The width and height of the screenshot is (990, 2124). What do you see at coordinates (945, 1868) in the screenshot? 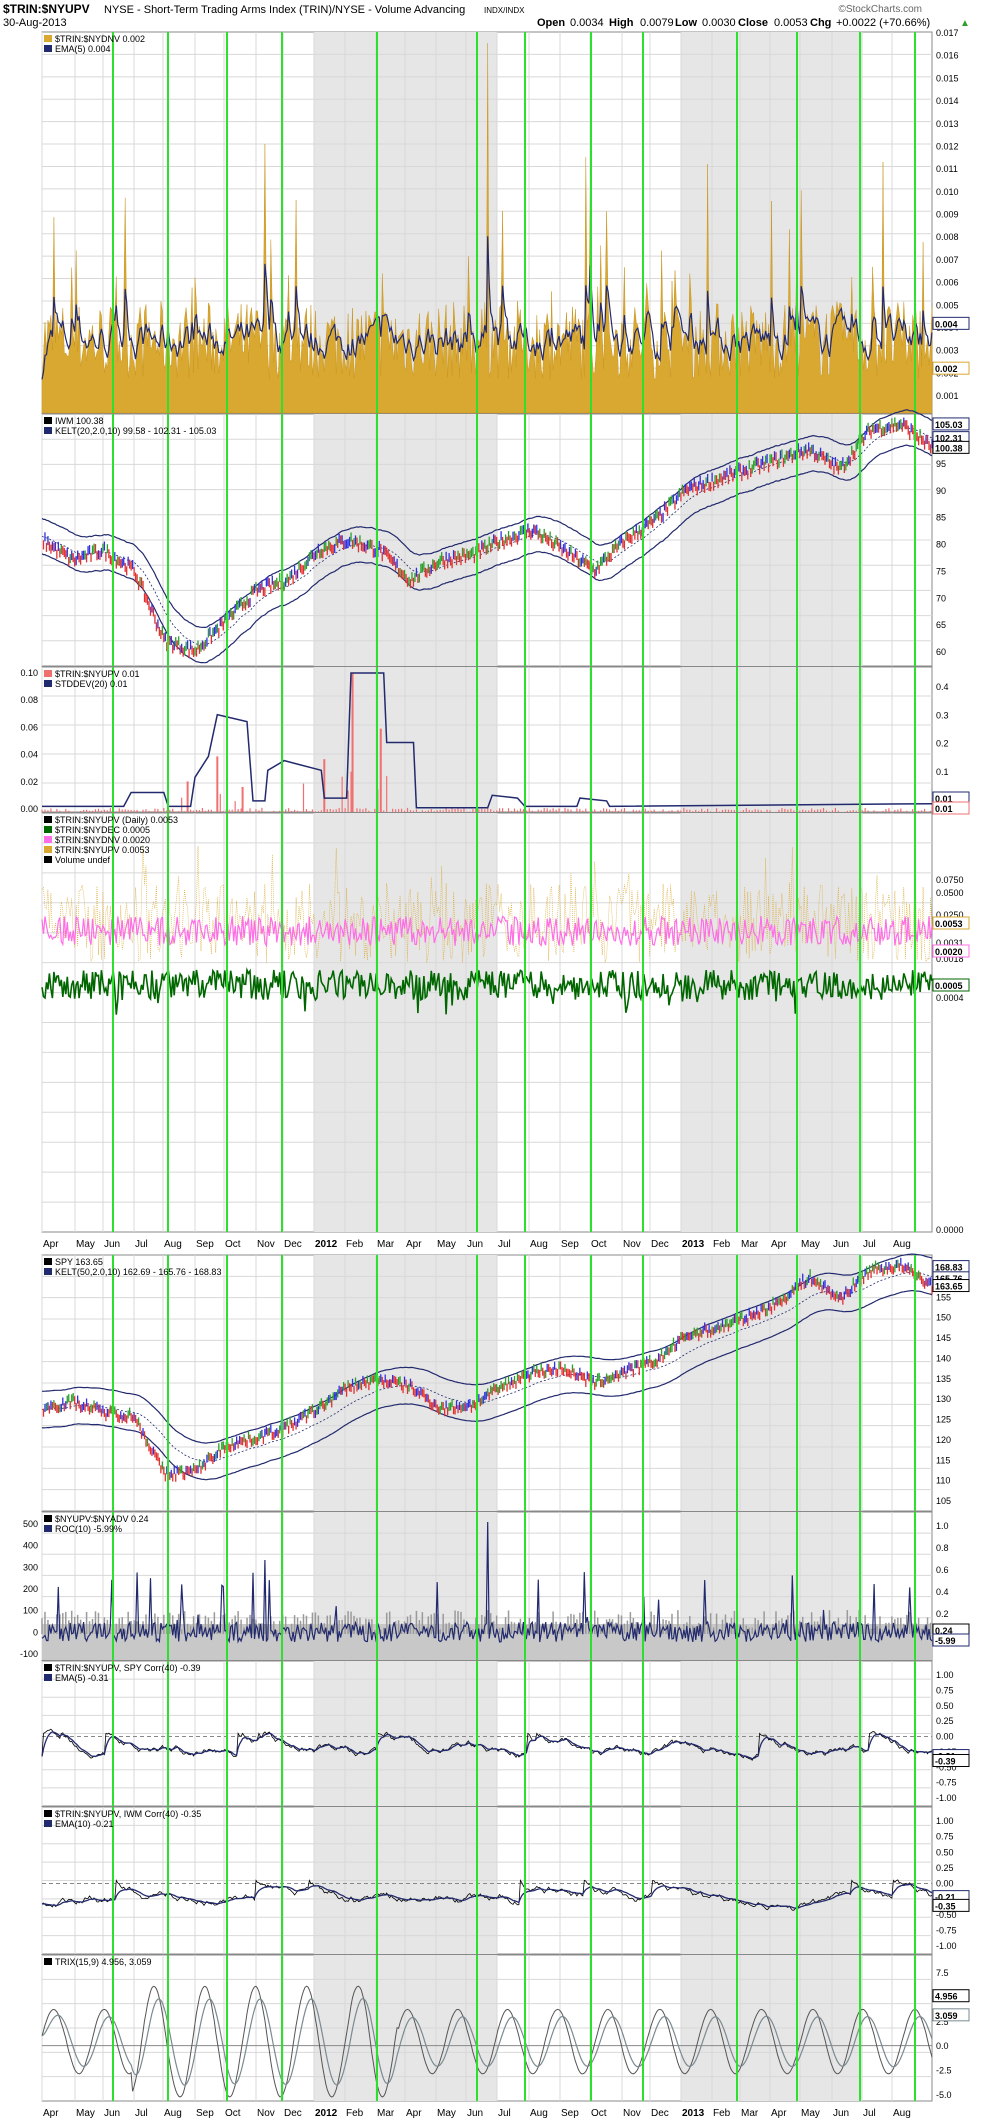
I see `y-tick-label: 0.25` at bounding box center [945, 1868].